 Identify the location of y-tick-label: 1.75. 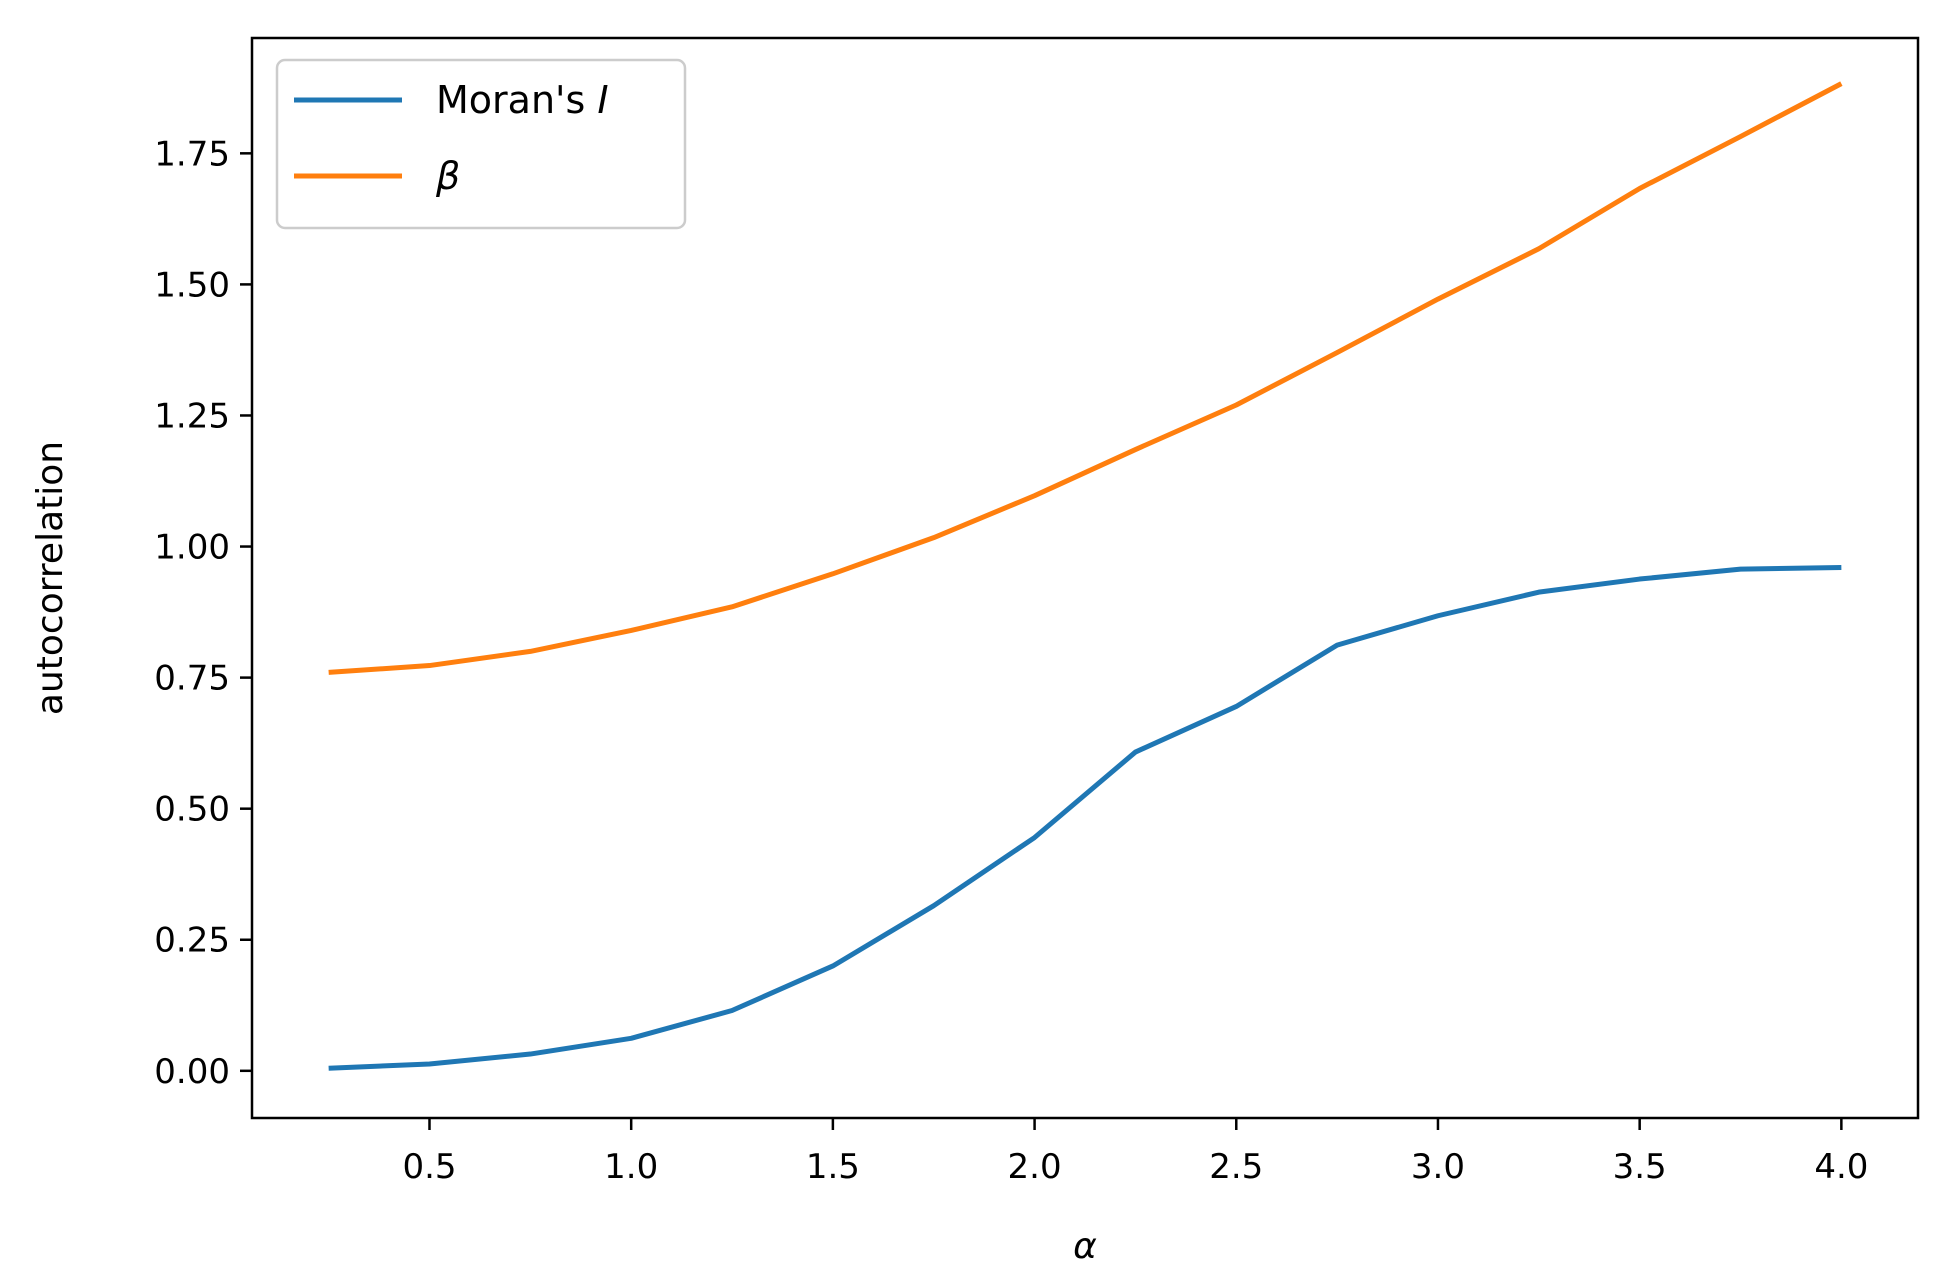
(192, 154).